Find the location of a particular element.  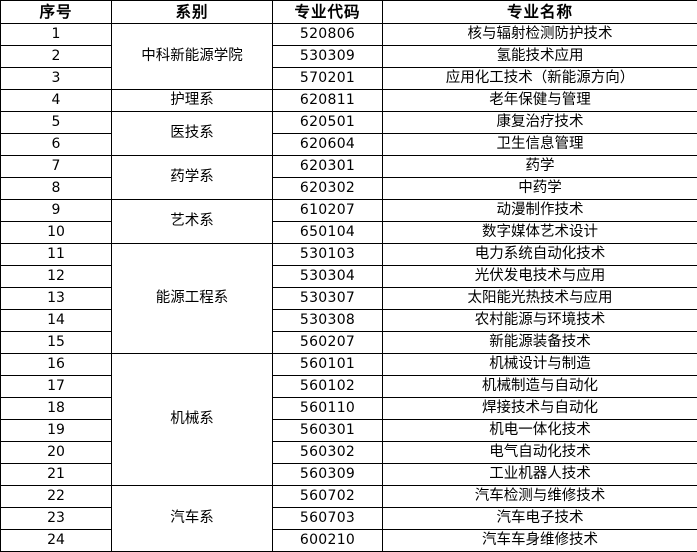

cell-major-name: 汽车电子技术 is located at coordinates (540, 519).